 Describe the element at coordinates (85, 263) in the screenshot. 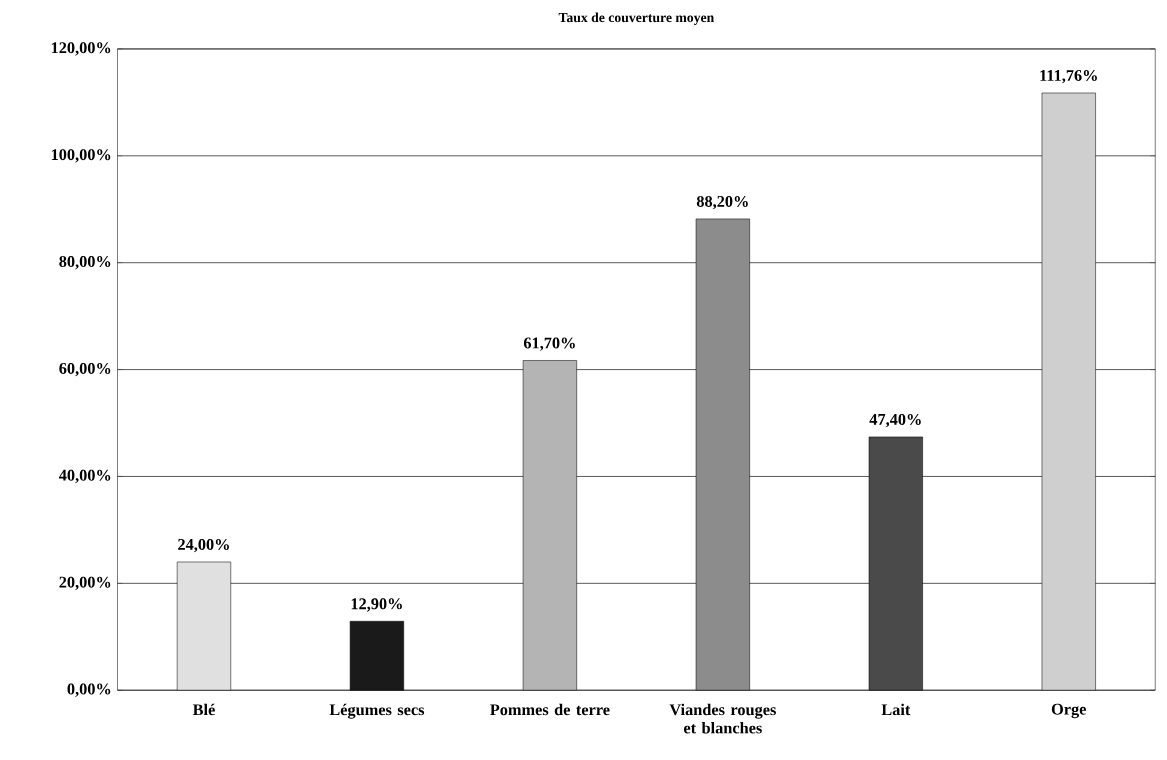

I see `y-tick-label: 80,00%` at that location.